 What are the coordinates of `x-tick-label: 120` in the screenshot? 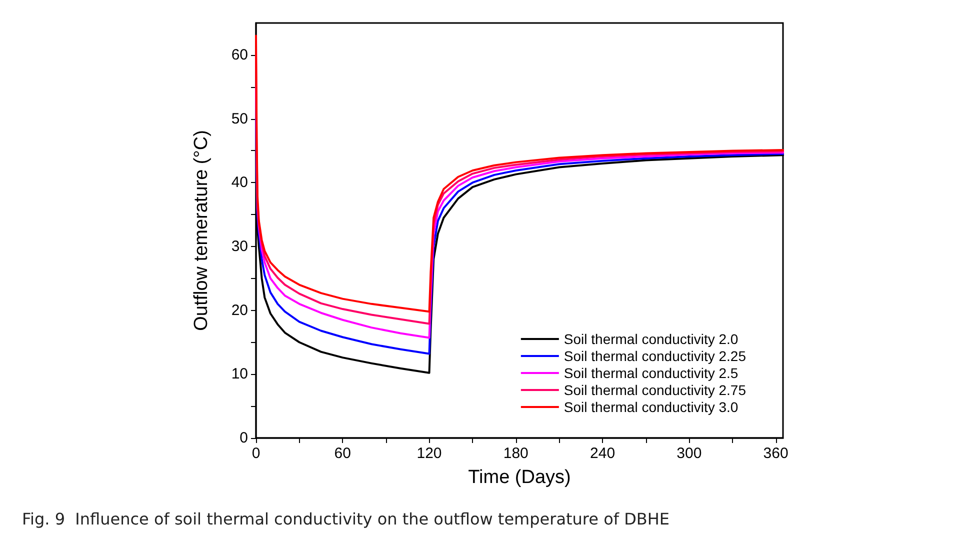 It's located at (429, 453).